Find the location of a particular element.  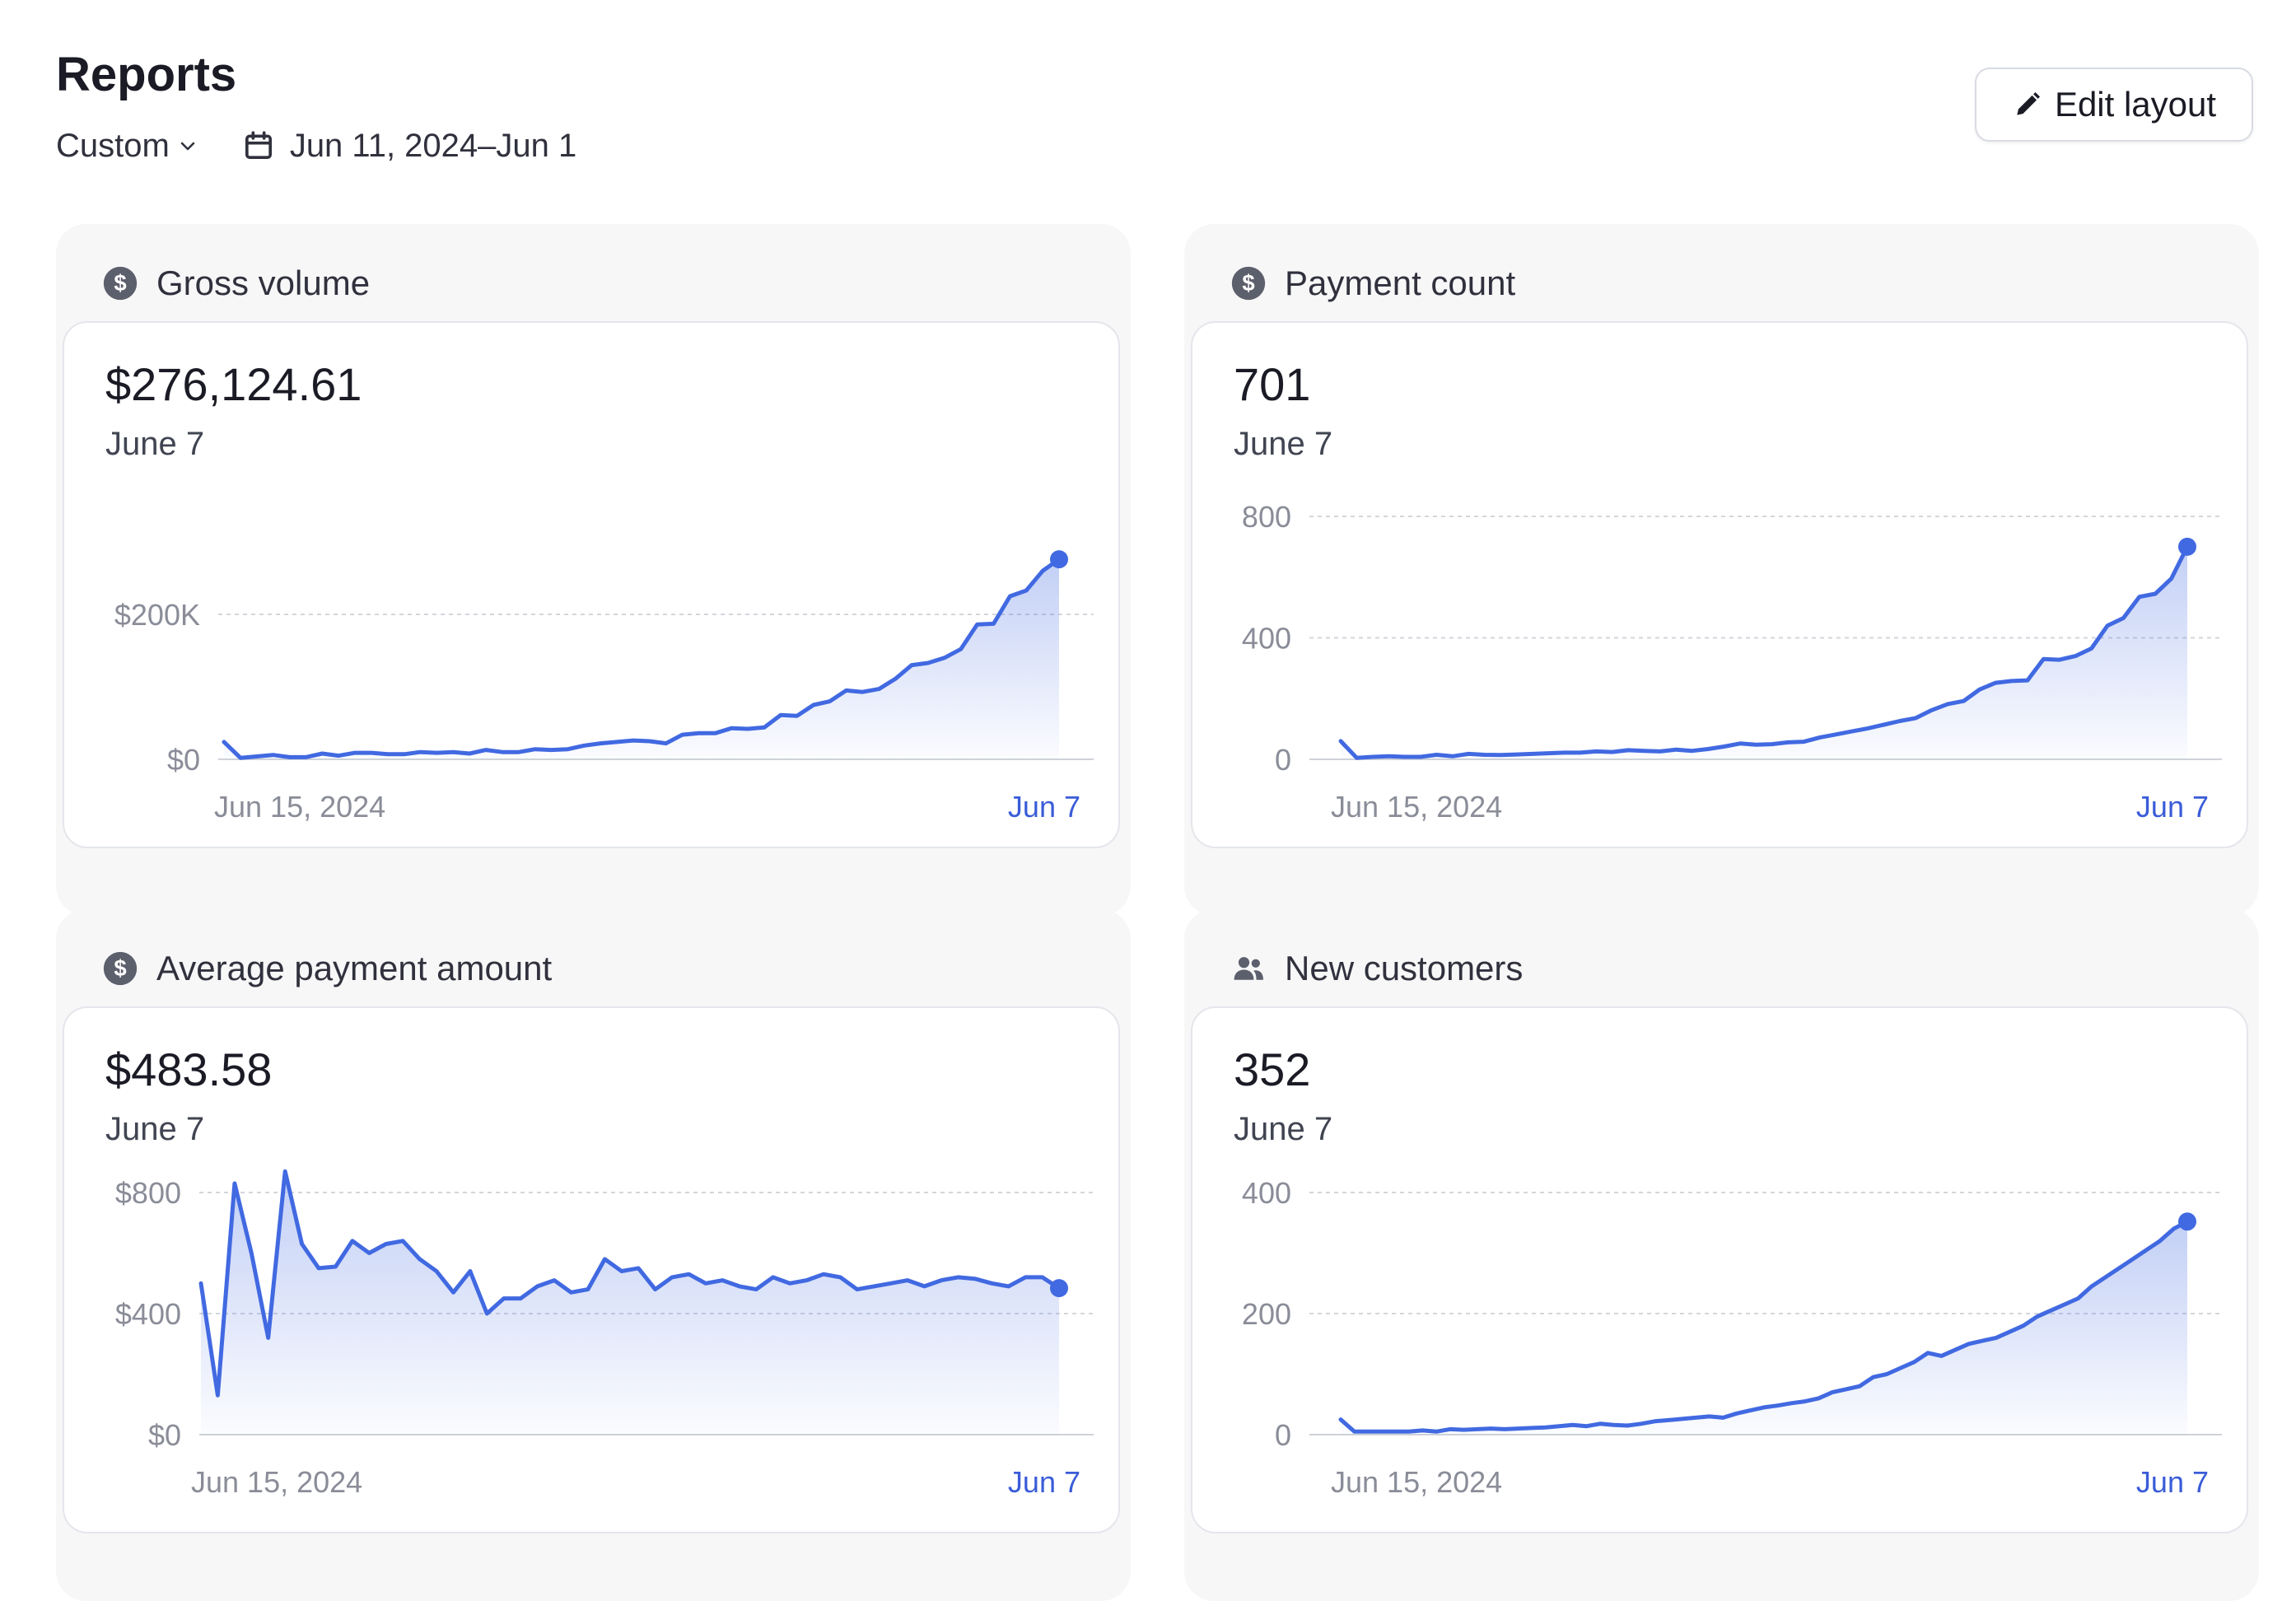

card-title: Average payment amount is located at coordinates (354, 968).